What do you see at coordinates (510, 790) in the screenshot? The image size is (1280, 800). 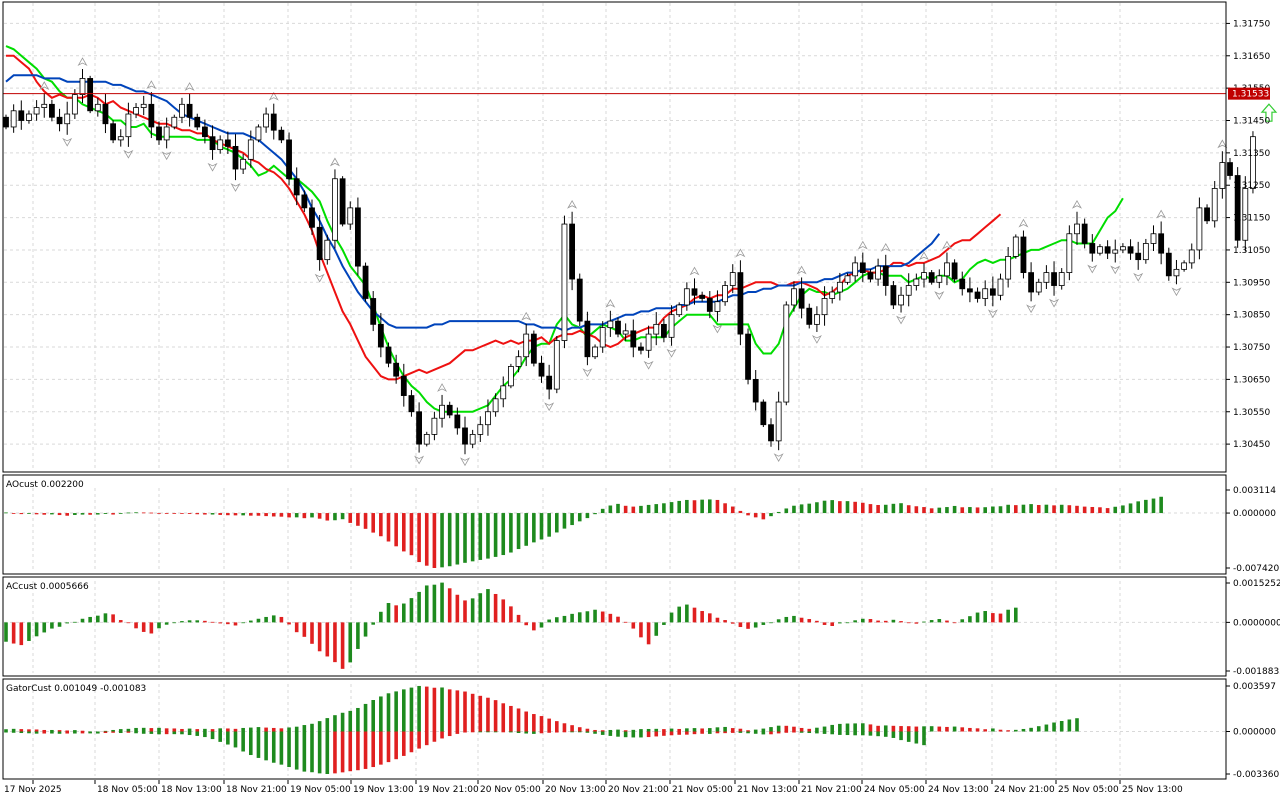 I see `time-label: 20 Nov 05:00` at bounding box center [510, 790].